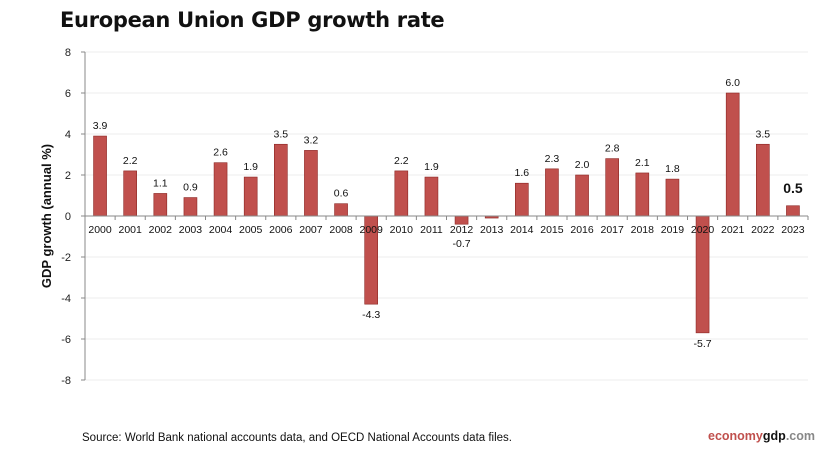 Image resolution: width=835 pixels, height=459 pixels. What do you see at coordinates (582, 195) in the screenshot?
I see `bar-2016` at bounding box center [582, 195].